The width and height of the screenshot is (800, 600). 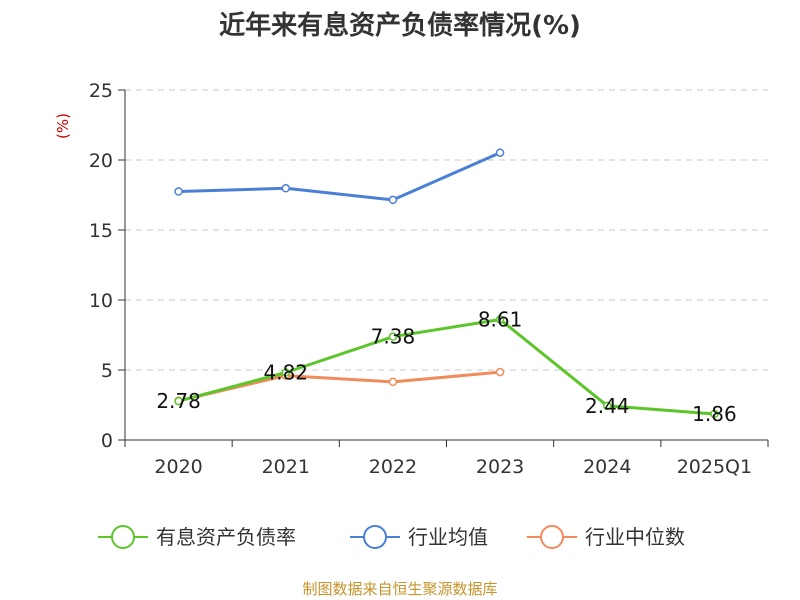 I want to click on source-note: 制图数据来自恒生聚源数据库, so click(x=399, y=589).